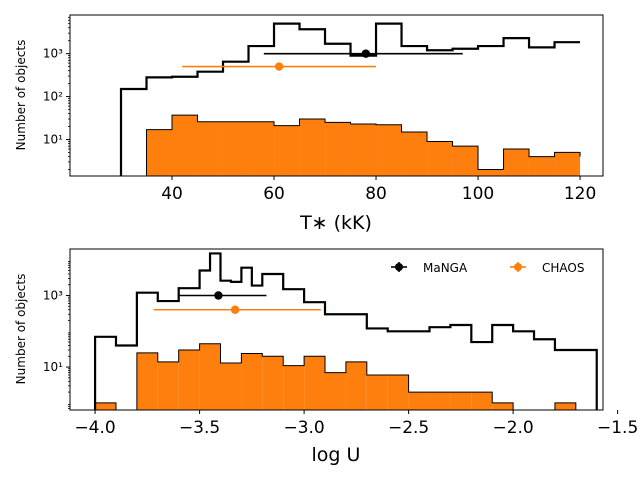 The height and width of the screenshot is (480, 640). What do you see at coordinates (580, 194) in the screenshot?
I see `x-tick-label: 120` at bounding box center [580, 194].